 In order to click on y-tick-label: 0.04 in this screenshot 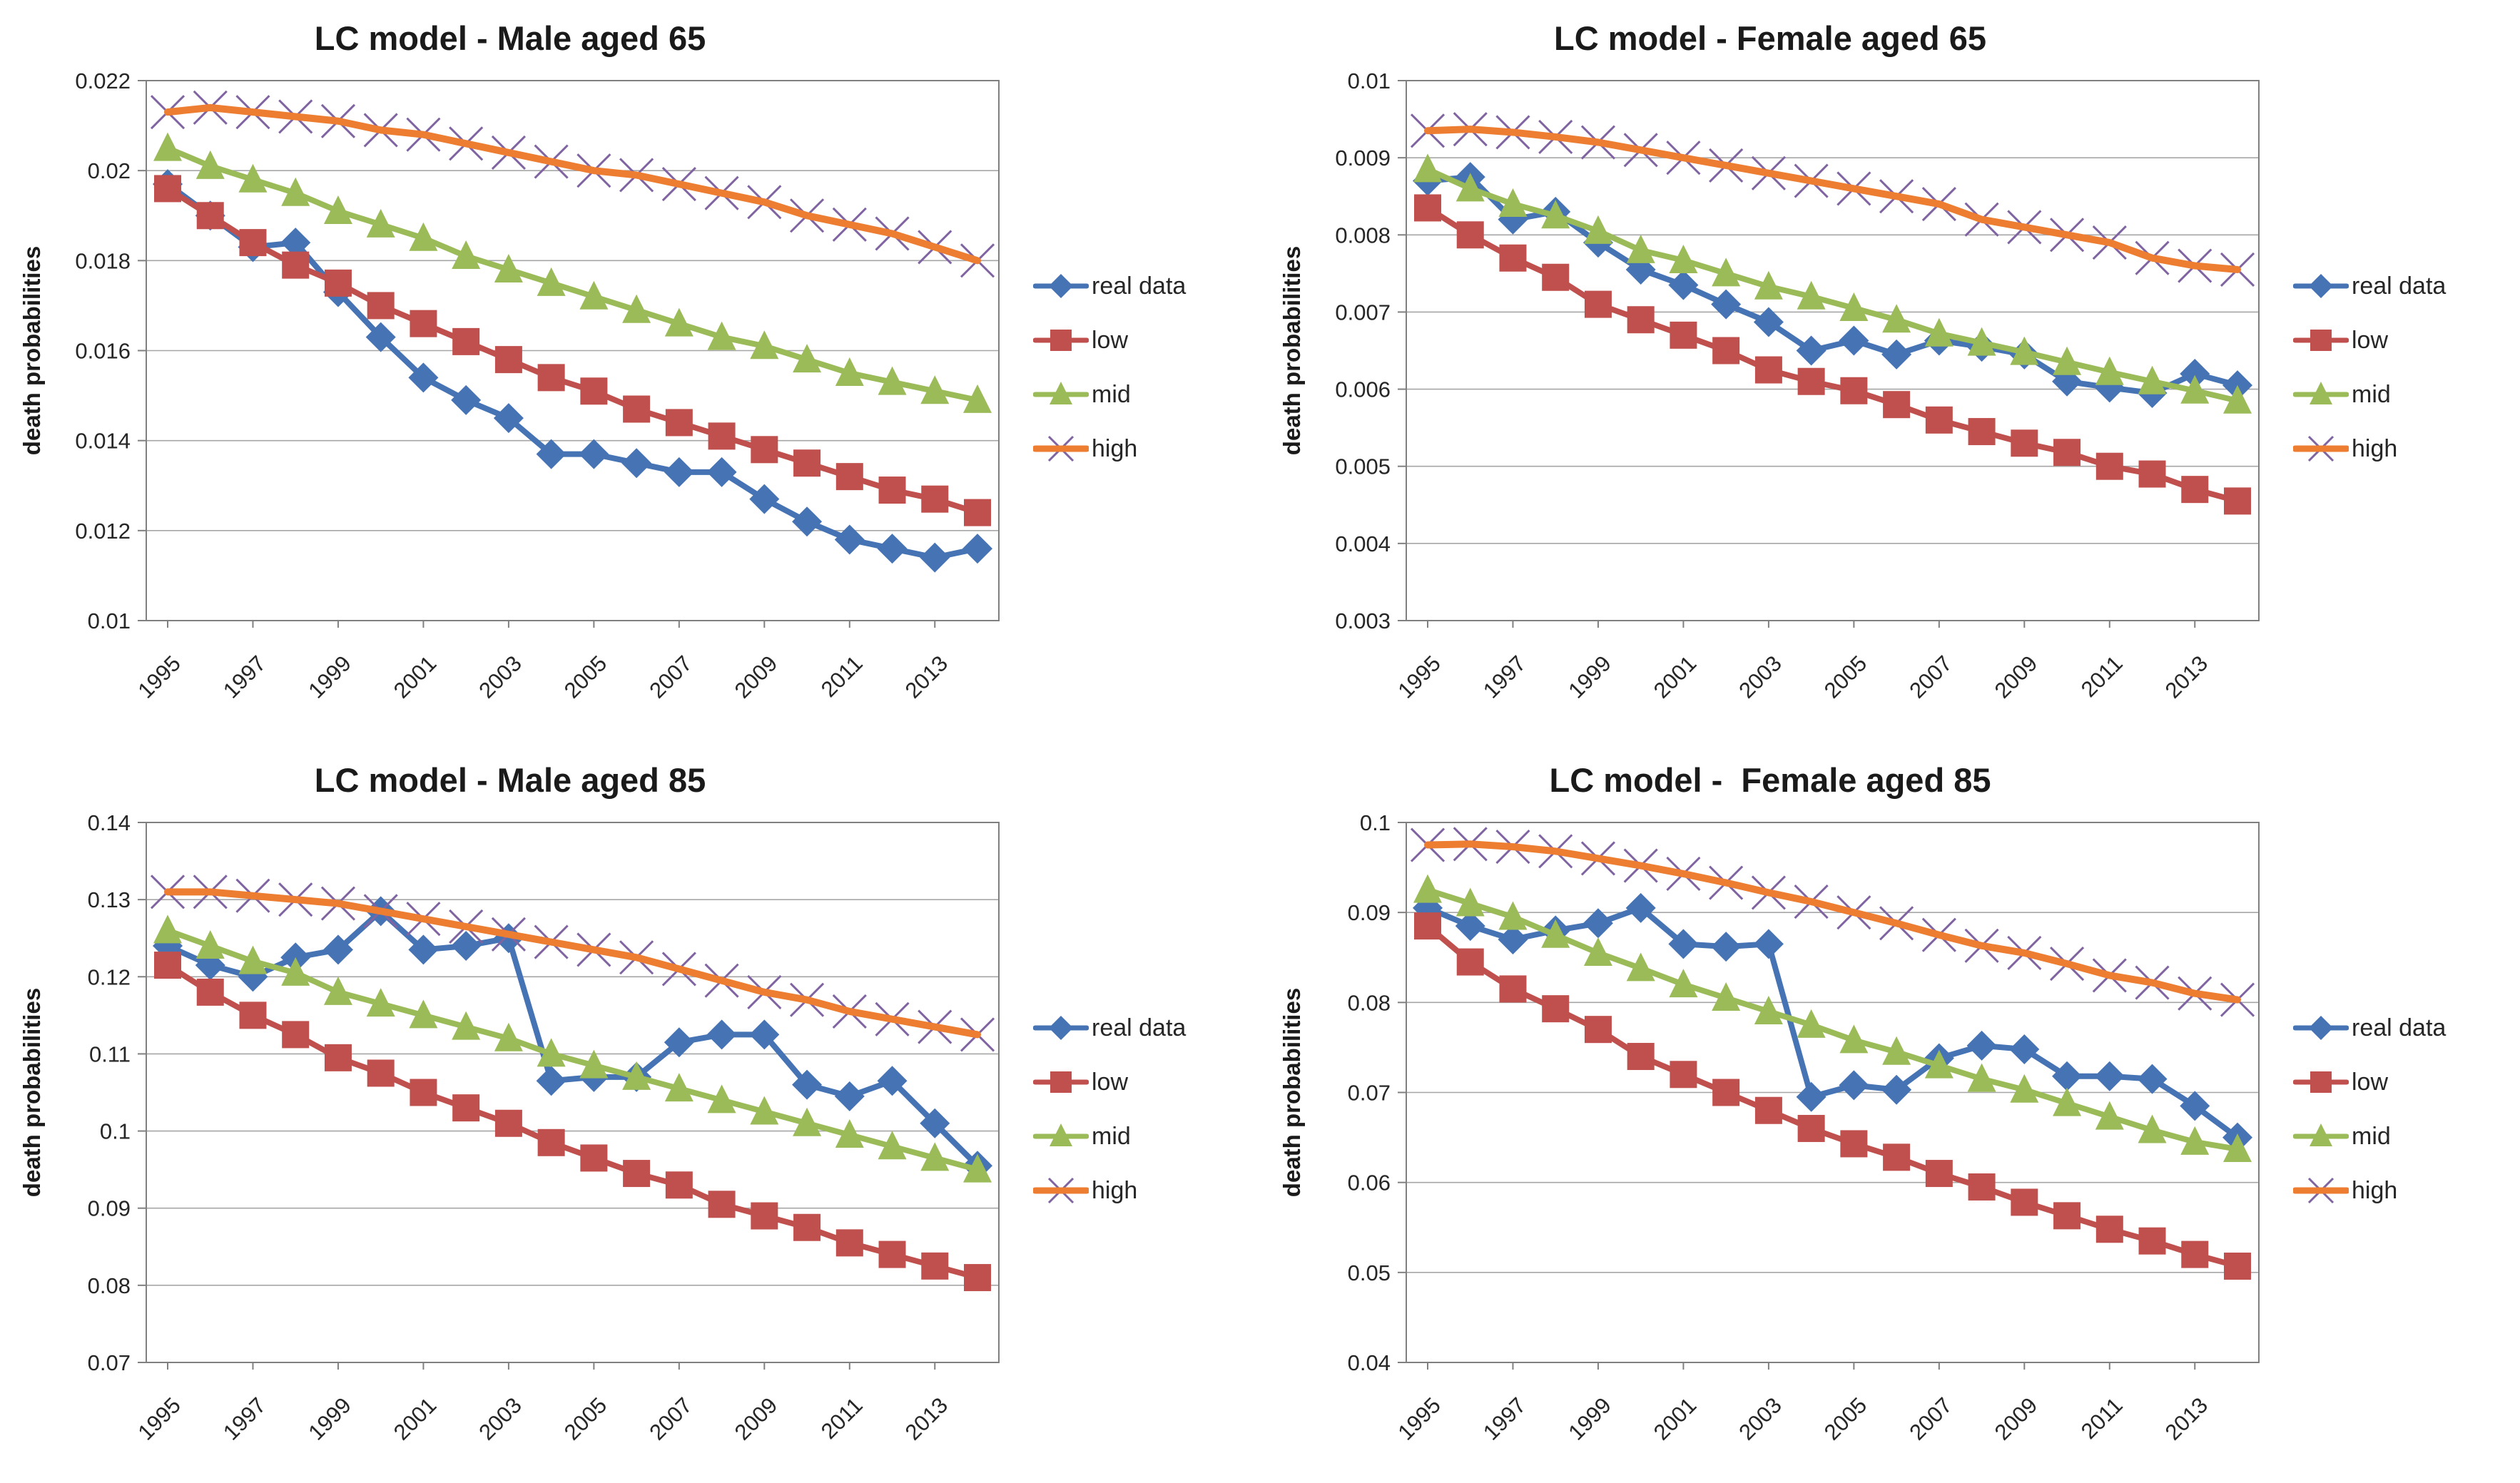, I will do `click(1369, 1362)`.